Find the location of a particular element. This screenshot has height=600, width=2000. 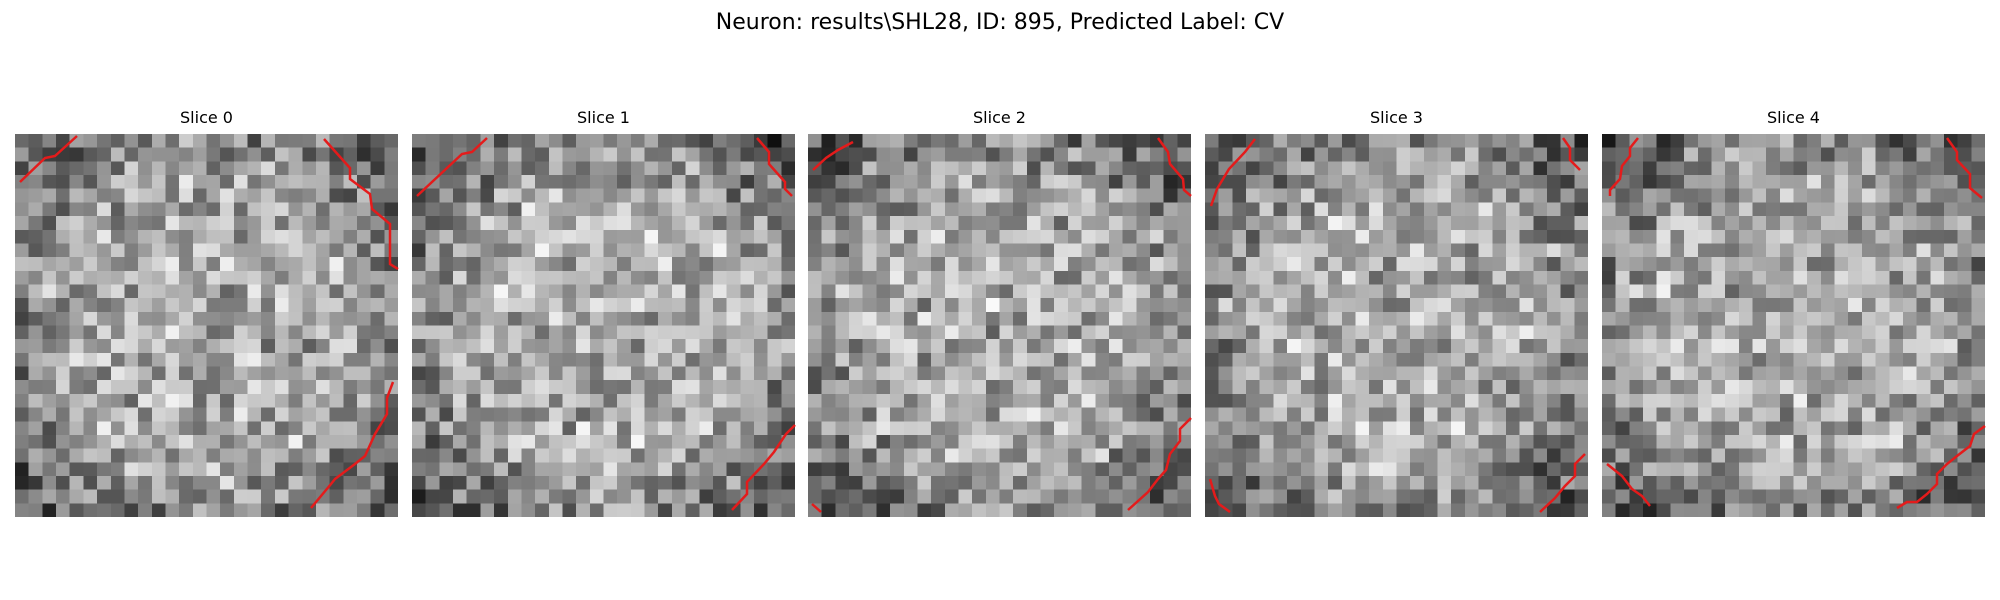

slice-panel-3: Slice 3 is located at coordinates (1396, 312).